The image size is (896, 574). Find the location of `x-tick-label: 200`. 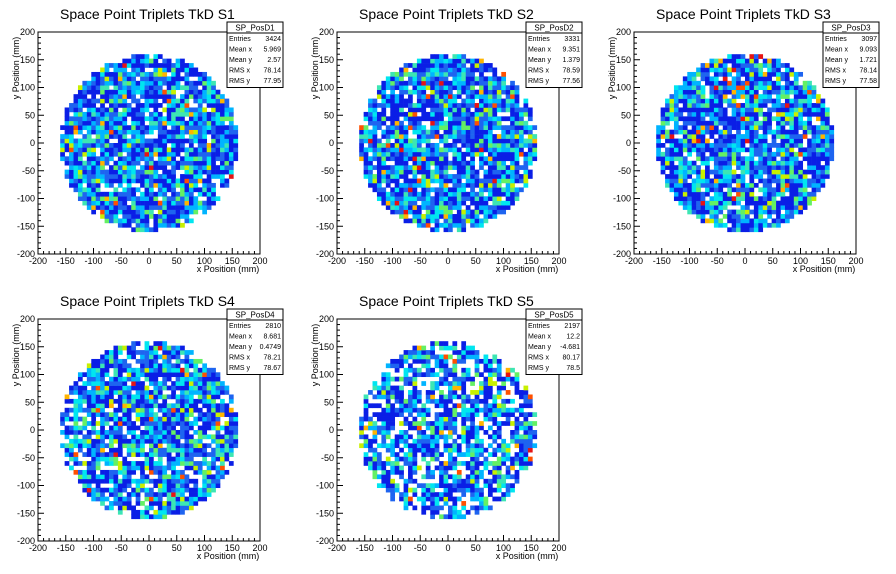

x-tick-label: 200 is located at coordinates (259, 261).